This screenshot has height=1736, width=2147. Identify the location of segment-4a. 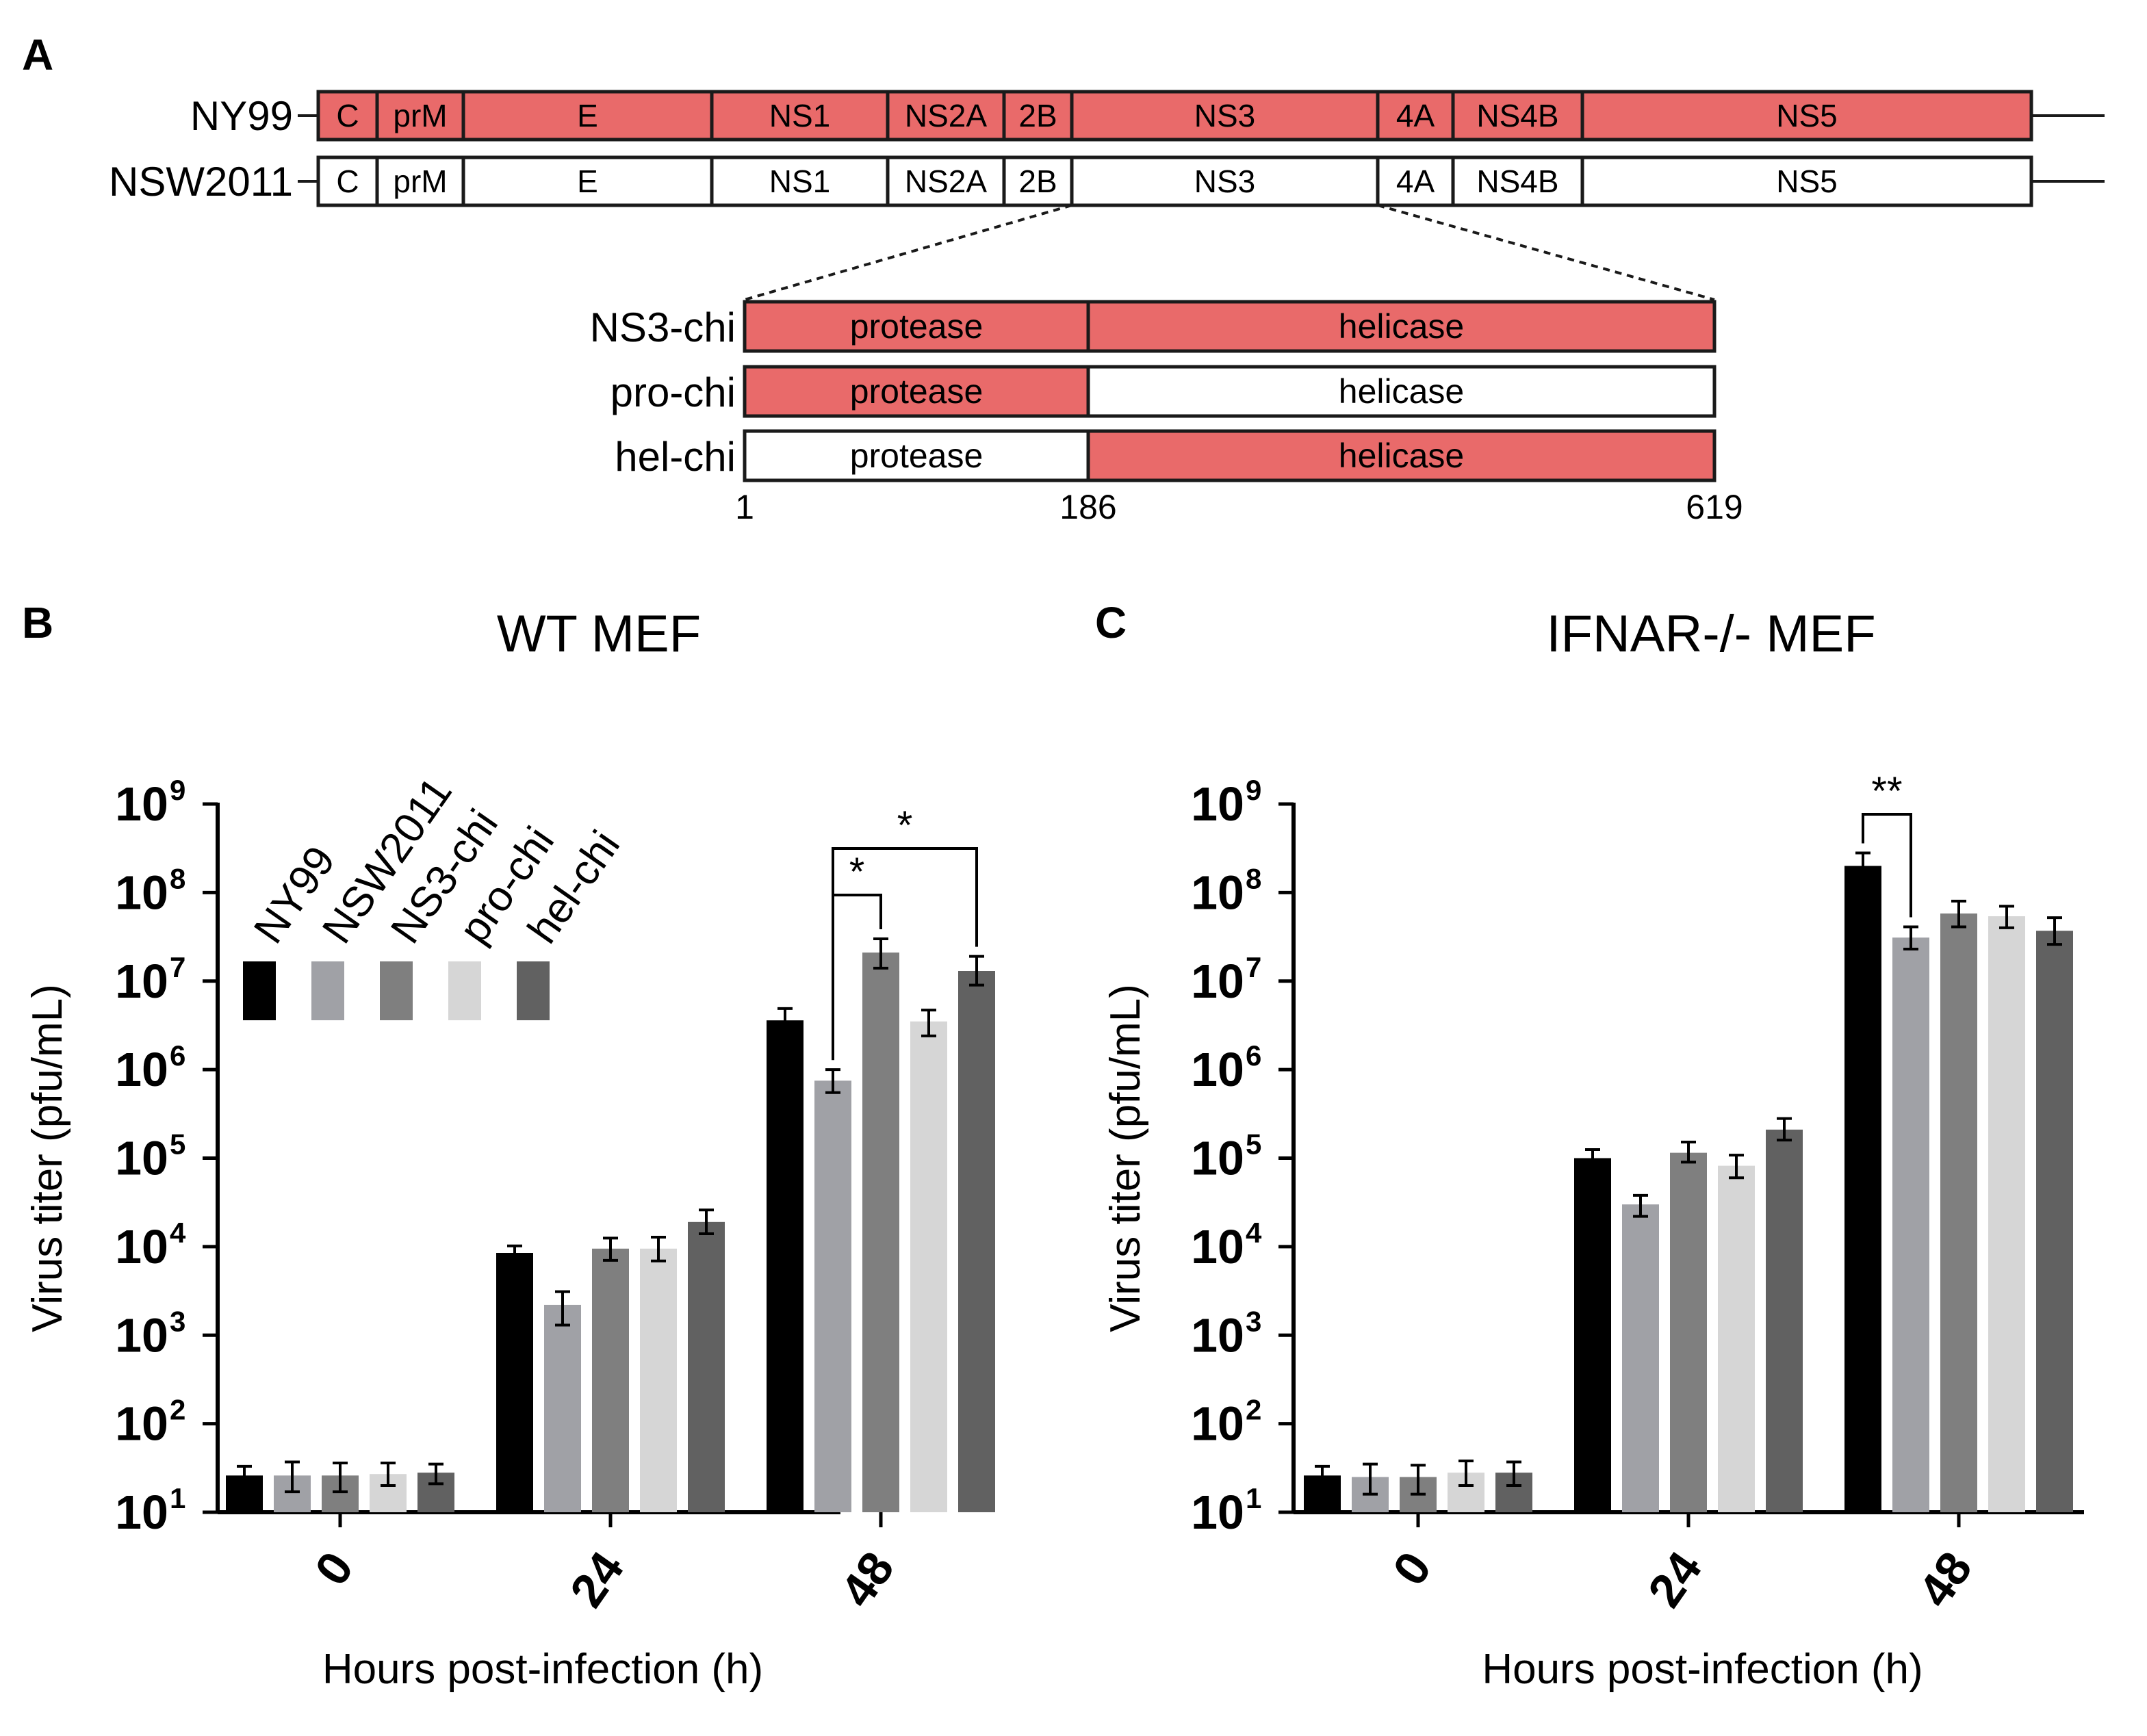
(1415, 181).